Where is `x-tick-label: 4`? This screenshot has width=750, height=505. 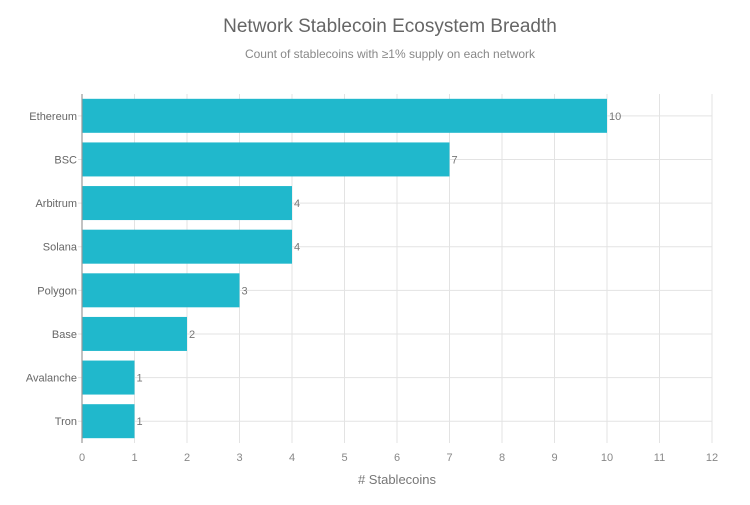
x-tick-label: 4 is located at coordinates (292, 458).